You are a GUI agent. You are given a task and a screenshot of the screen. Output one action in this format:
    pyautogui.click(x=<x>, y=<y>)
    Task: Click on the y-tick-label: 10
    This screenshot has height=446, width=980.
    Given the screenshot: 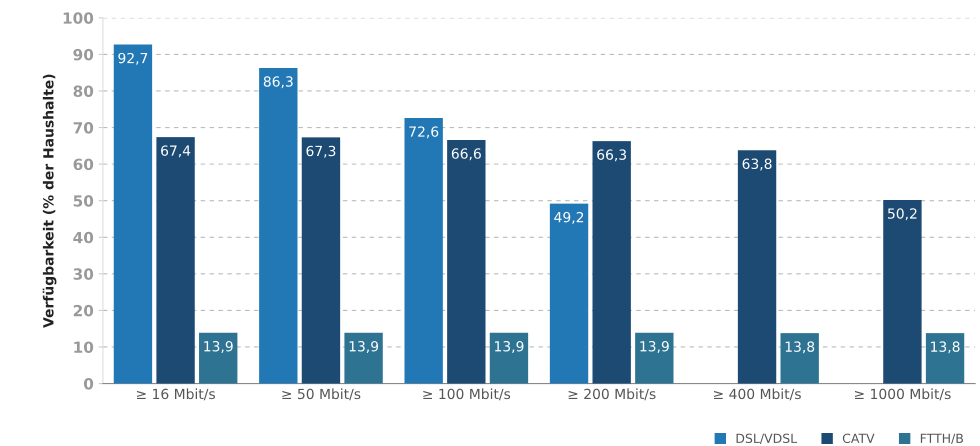 What is the action you would take?
    pyautogui.click(x=84, y=347)
    